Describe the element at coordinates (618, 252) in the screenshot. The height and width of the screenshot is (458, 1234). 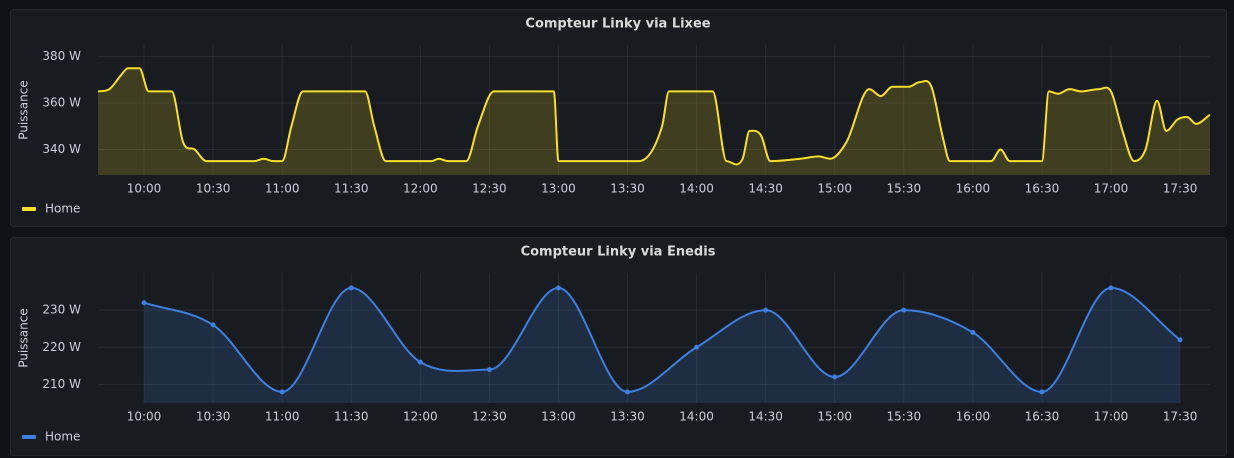
I see `panel-title: Compteur Linky via Enedis` at that location.